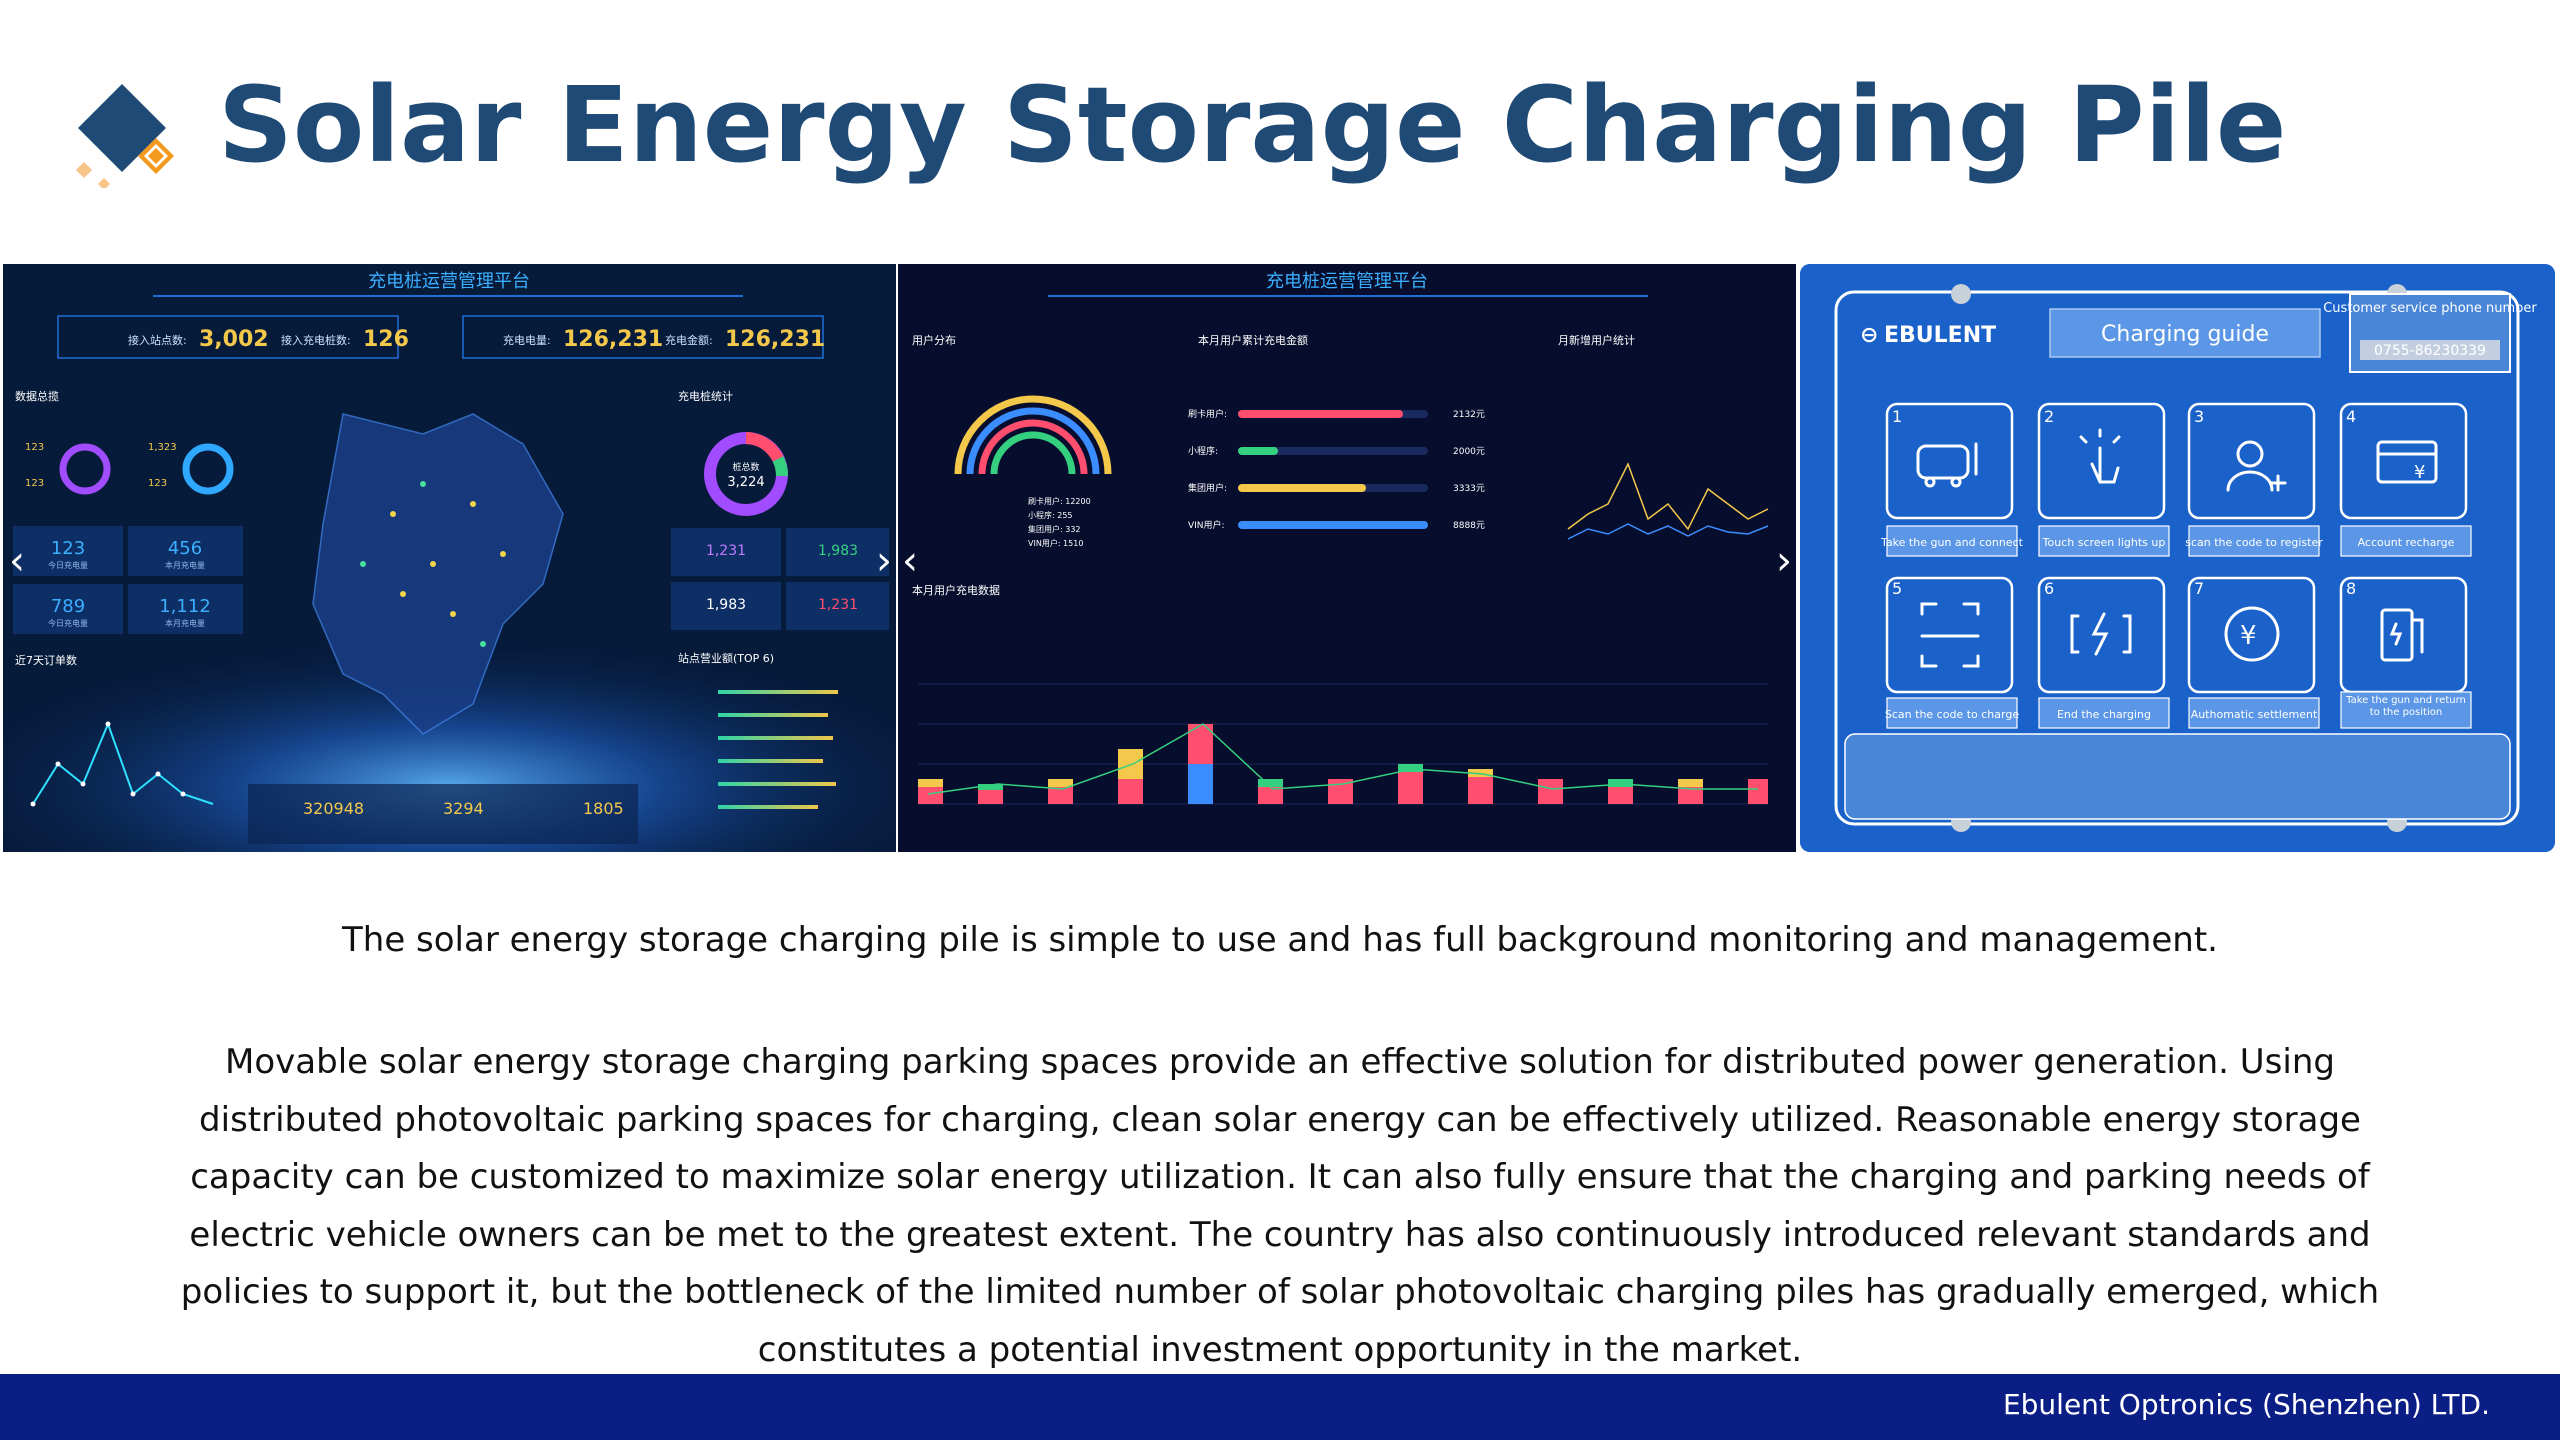 Image resolution: width=2560 pixels, height=1440 pixels. Describe the element at coordinates (1940, 335) in the screenshot. I see `svg-text: EBULENT` at that location.